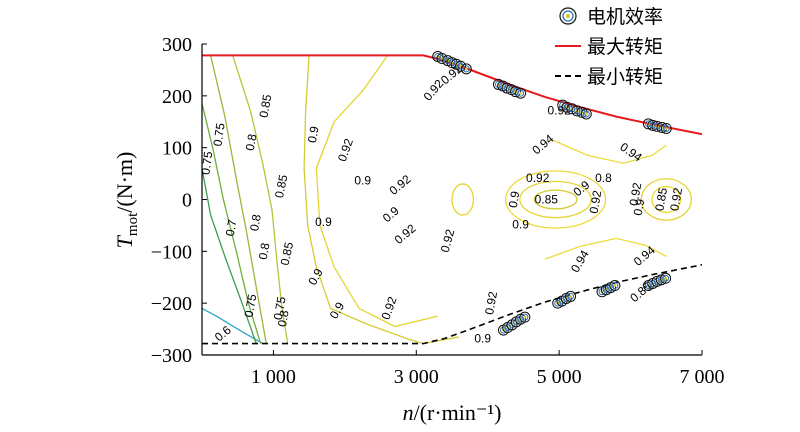  Describe the element at coordinates (639, 206) in the screenshot. I see `contour-label-37: 0.9` at that location.